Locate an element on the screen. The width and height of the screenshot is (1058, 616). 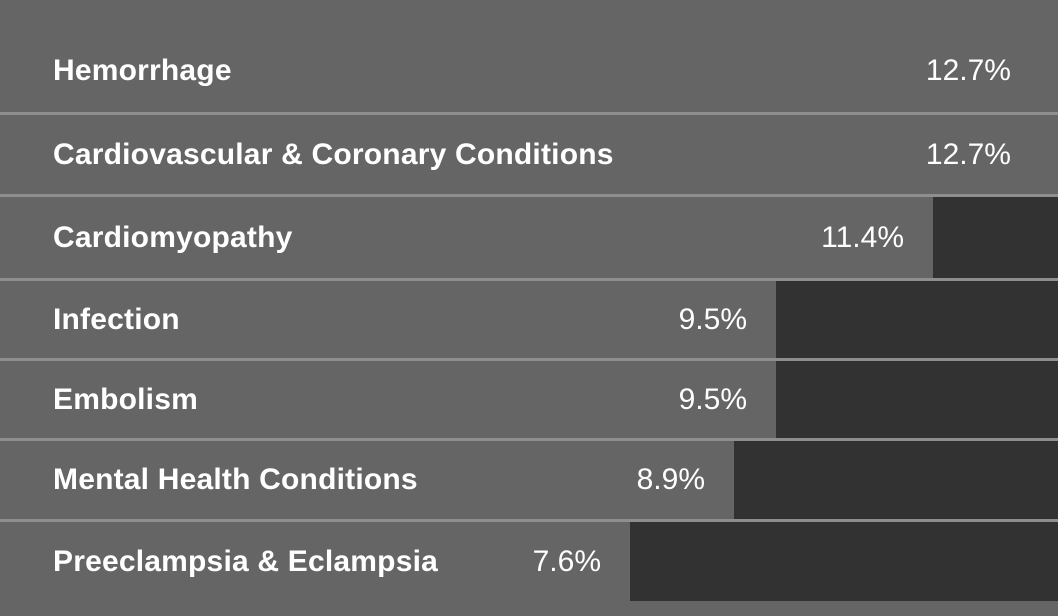
chart-row: Cardiomyopathy 11.4% is located at coordinates (529, 237).